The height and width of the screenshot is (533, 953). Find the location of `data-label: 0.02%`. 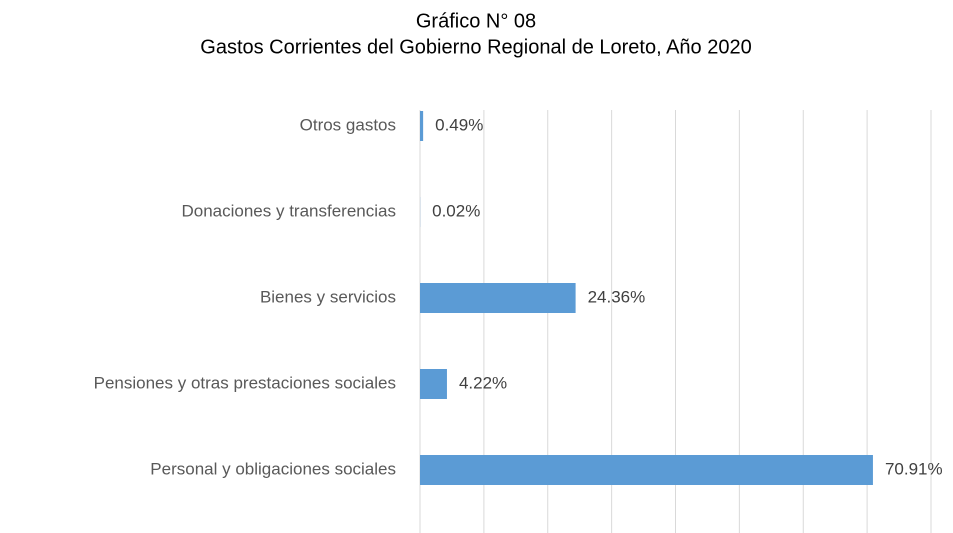

data-label: 0.02% is located at coordinates (456, 210).